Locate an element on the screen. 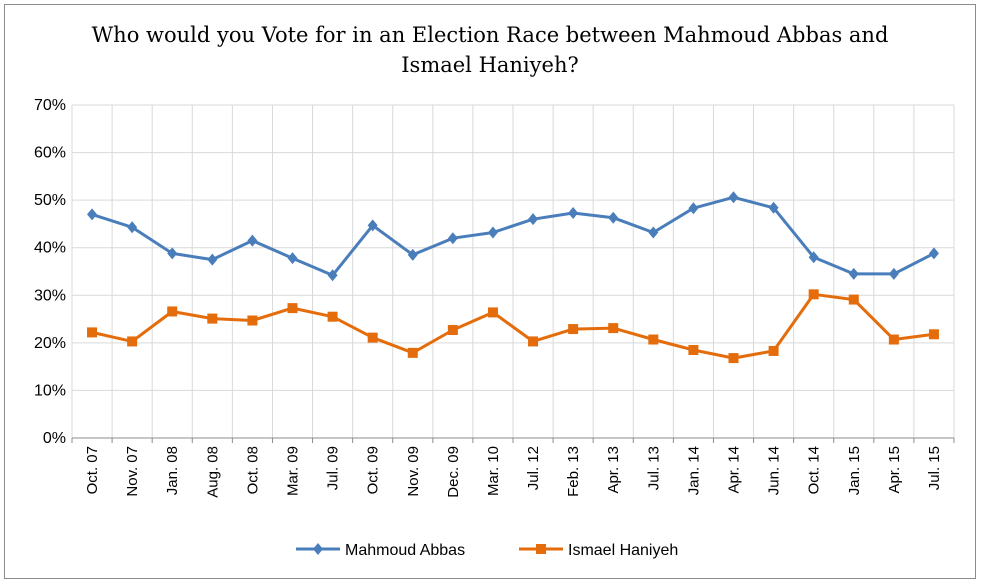  x-tick-label: Jul. 09 is located at coordinates (333, 468).